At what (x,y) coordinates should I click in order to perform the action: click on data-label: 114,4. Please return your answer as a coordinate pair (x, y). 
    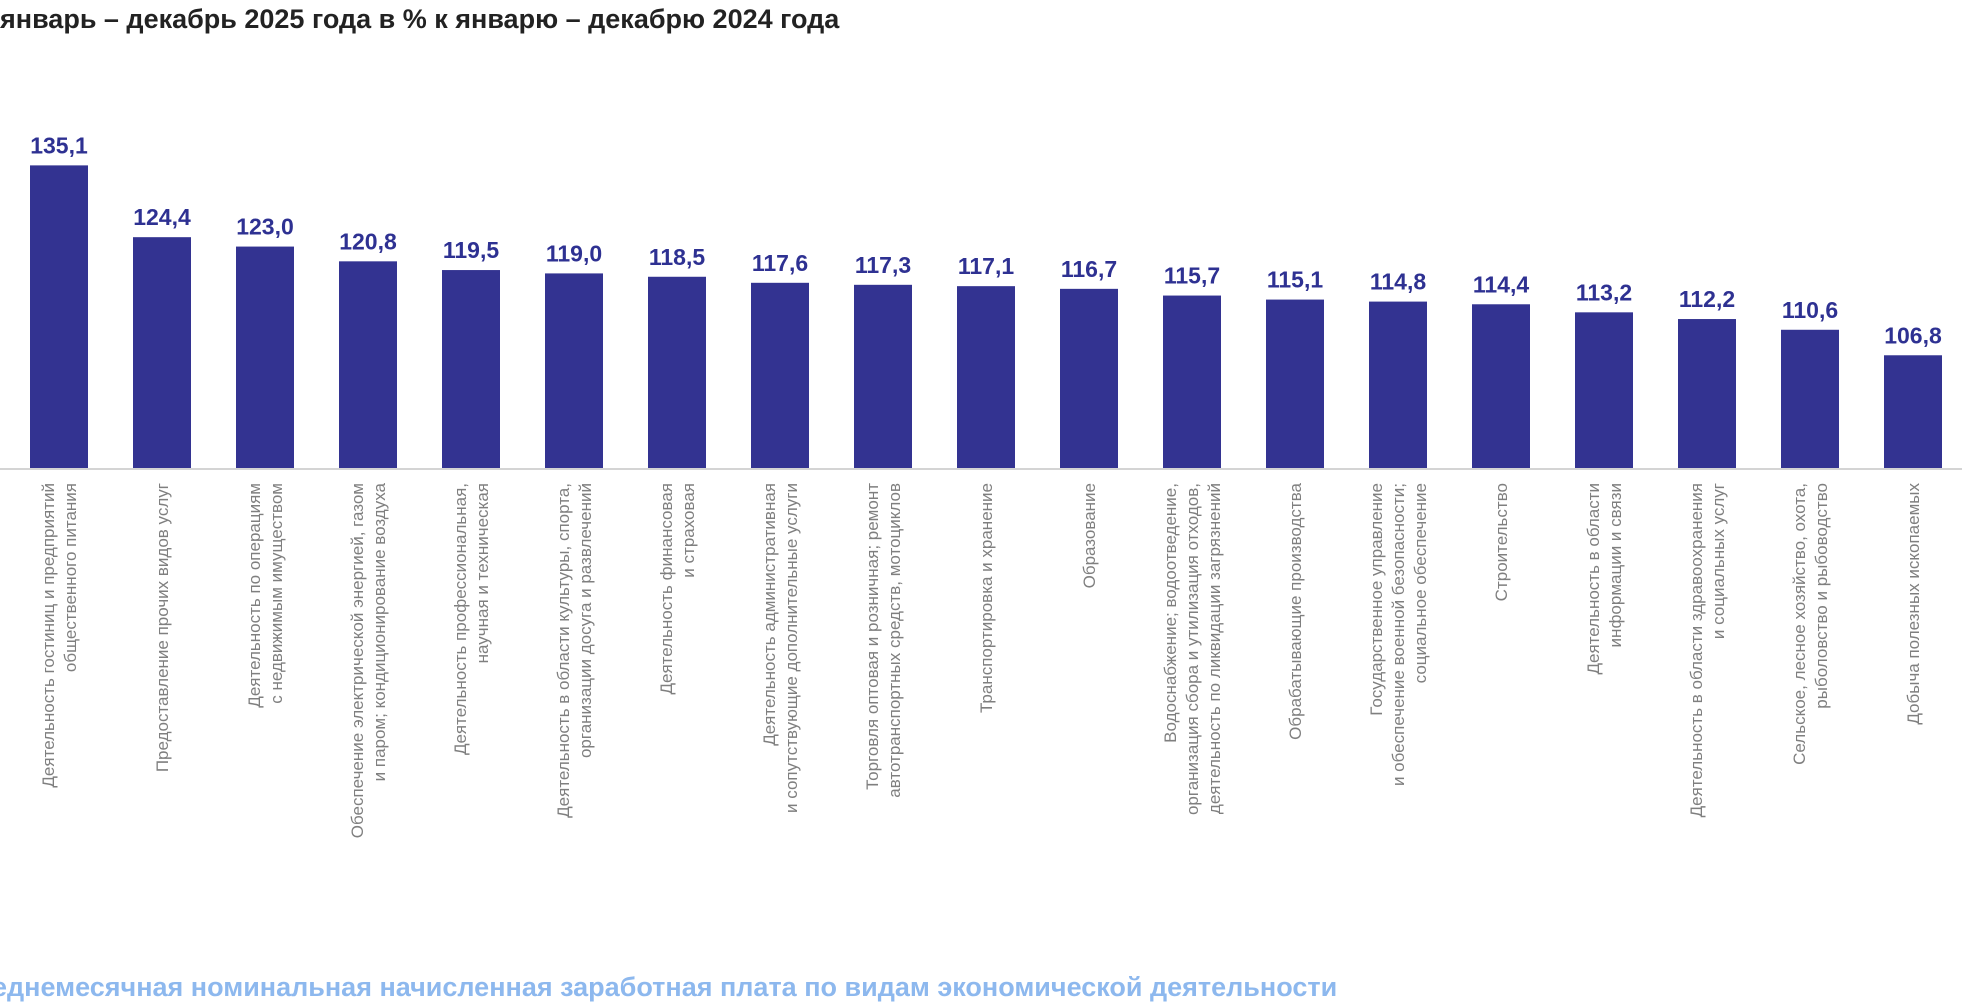
    Looking at the image, I should click on (1501, 284).